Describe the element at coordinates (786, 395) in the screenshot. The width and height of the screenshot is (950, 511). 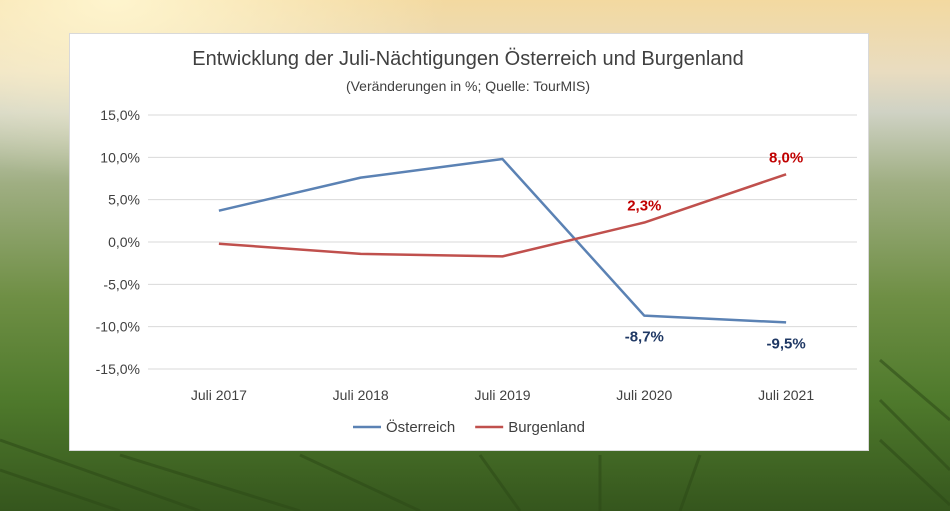
I see `x-tick-label: Juli 2021` at that location.